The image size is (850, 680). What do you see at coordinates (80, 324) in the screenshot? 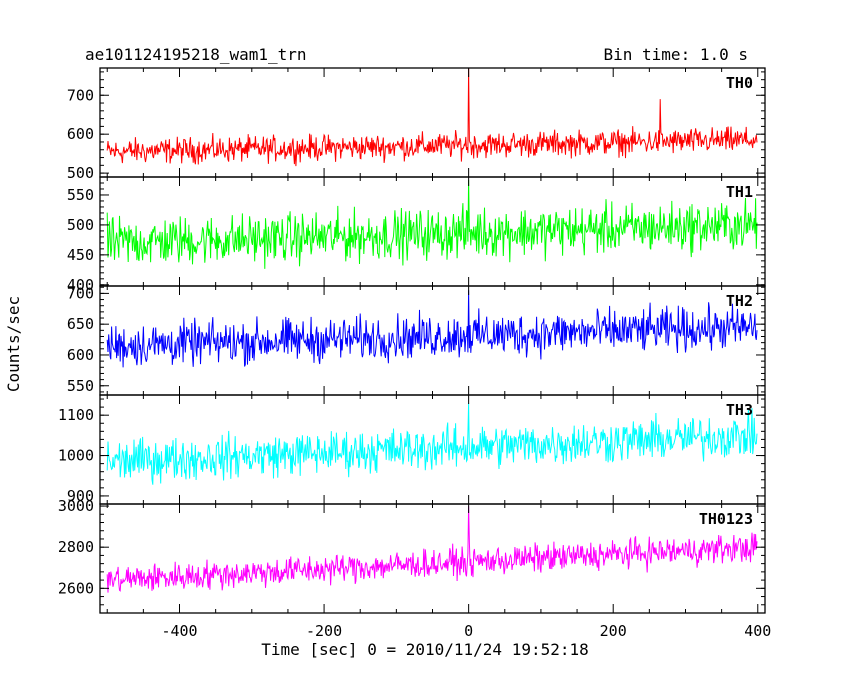
I see `y-tick-label: 650` at bounding box center [80, 324].